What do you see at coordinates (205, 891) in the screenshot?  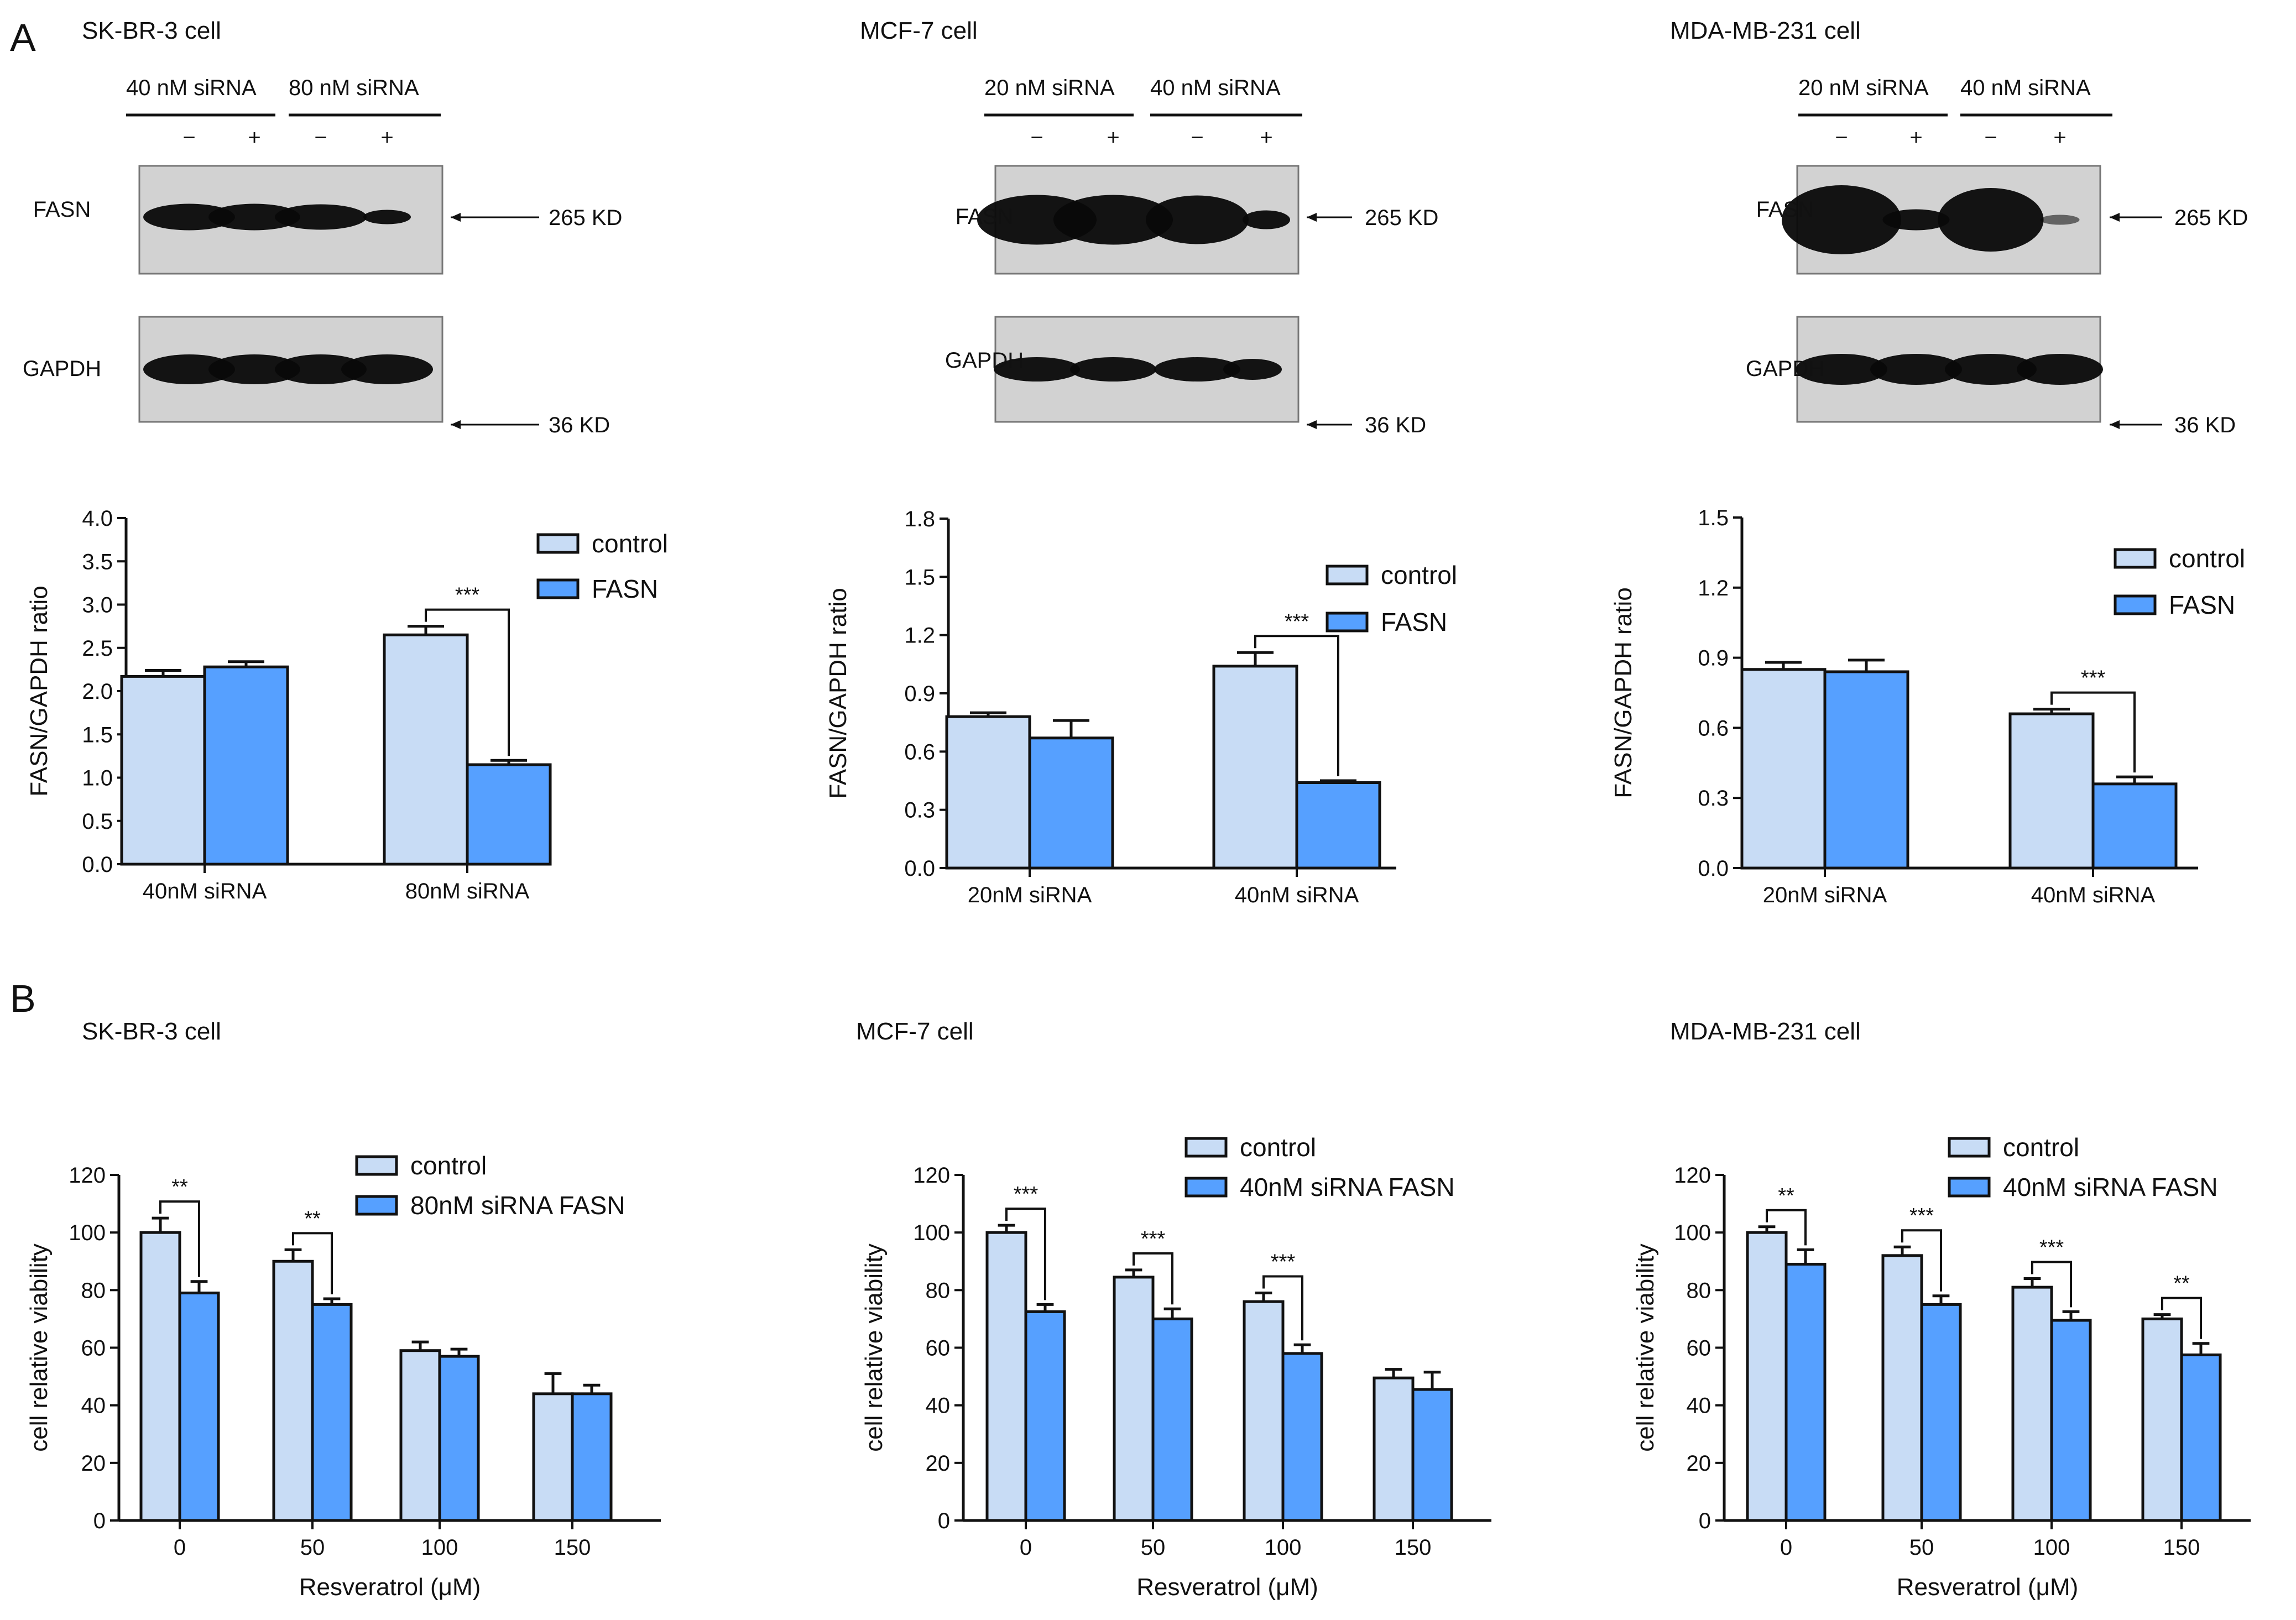 I see `x-tick-label: 40nM siRNA` at bounding box center [205, 891].